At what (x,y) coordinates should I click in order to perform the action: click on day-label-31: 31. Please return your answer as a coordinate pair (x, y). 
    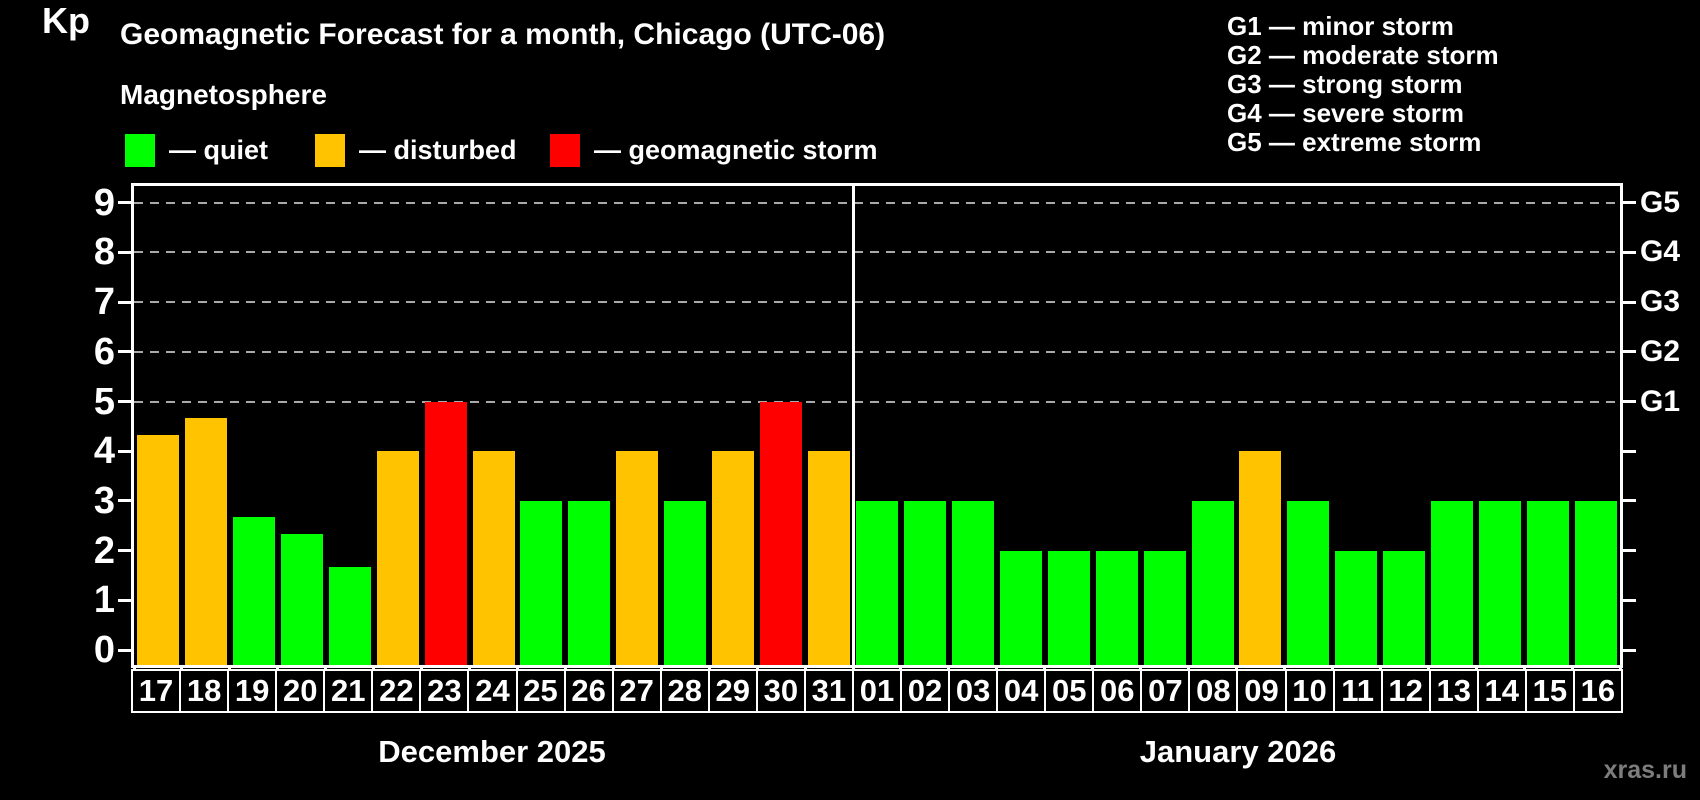
    Looking at the image, I should click on (828, 691).